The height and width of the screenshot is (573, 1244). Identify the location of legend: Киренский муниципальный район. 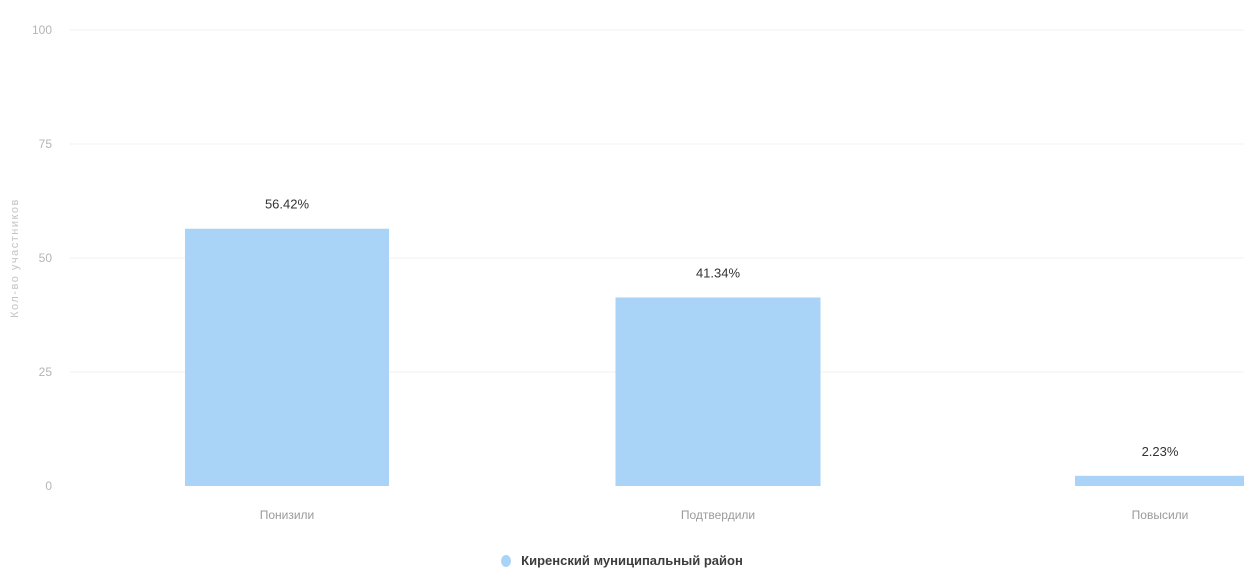
(622, 560).